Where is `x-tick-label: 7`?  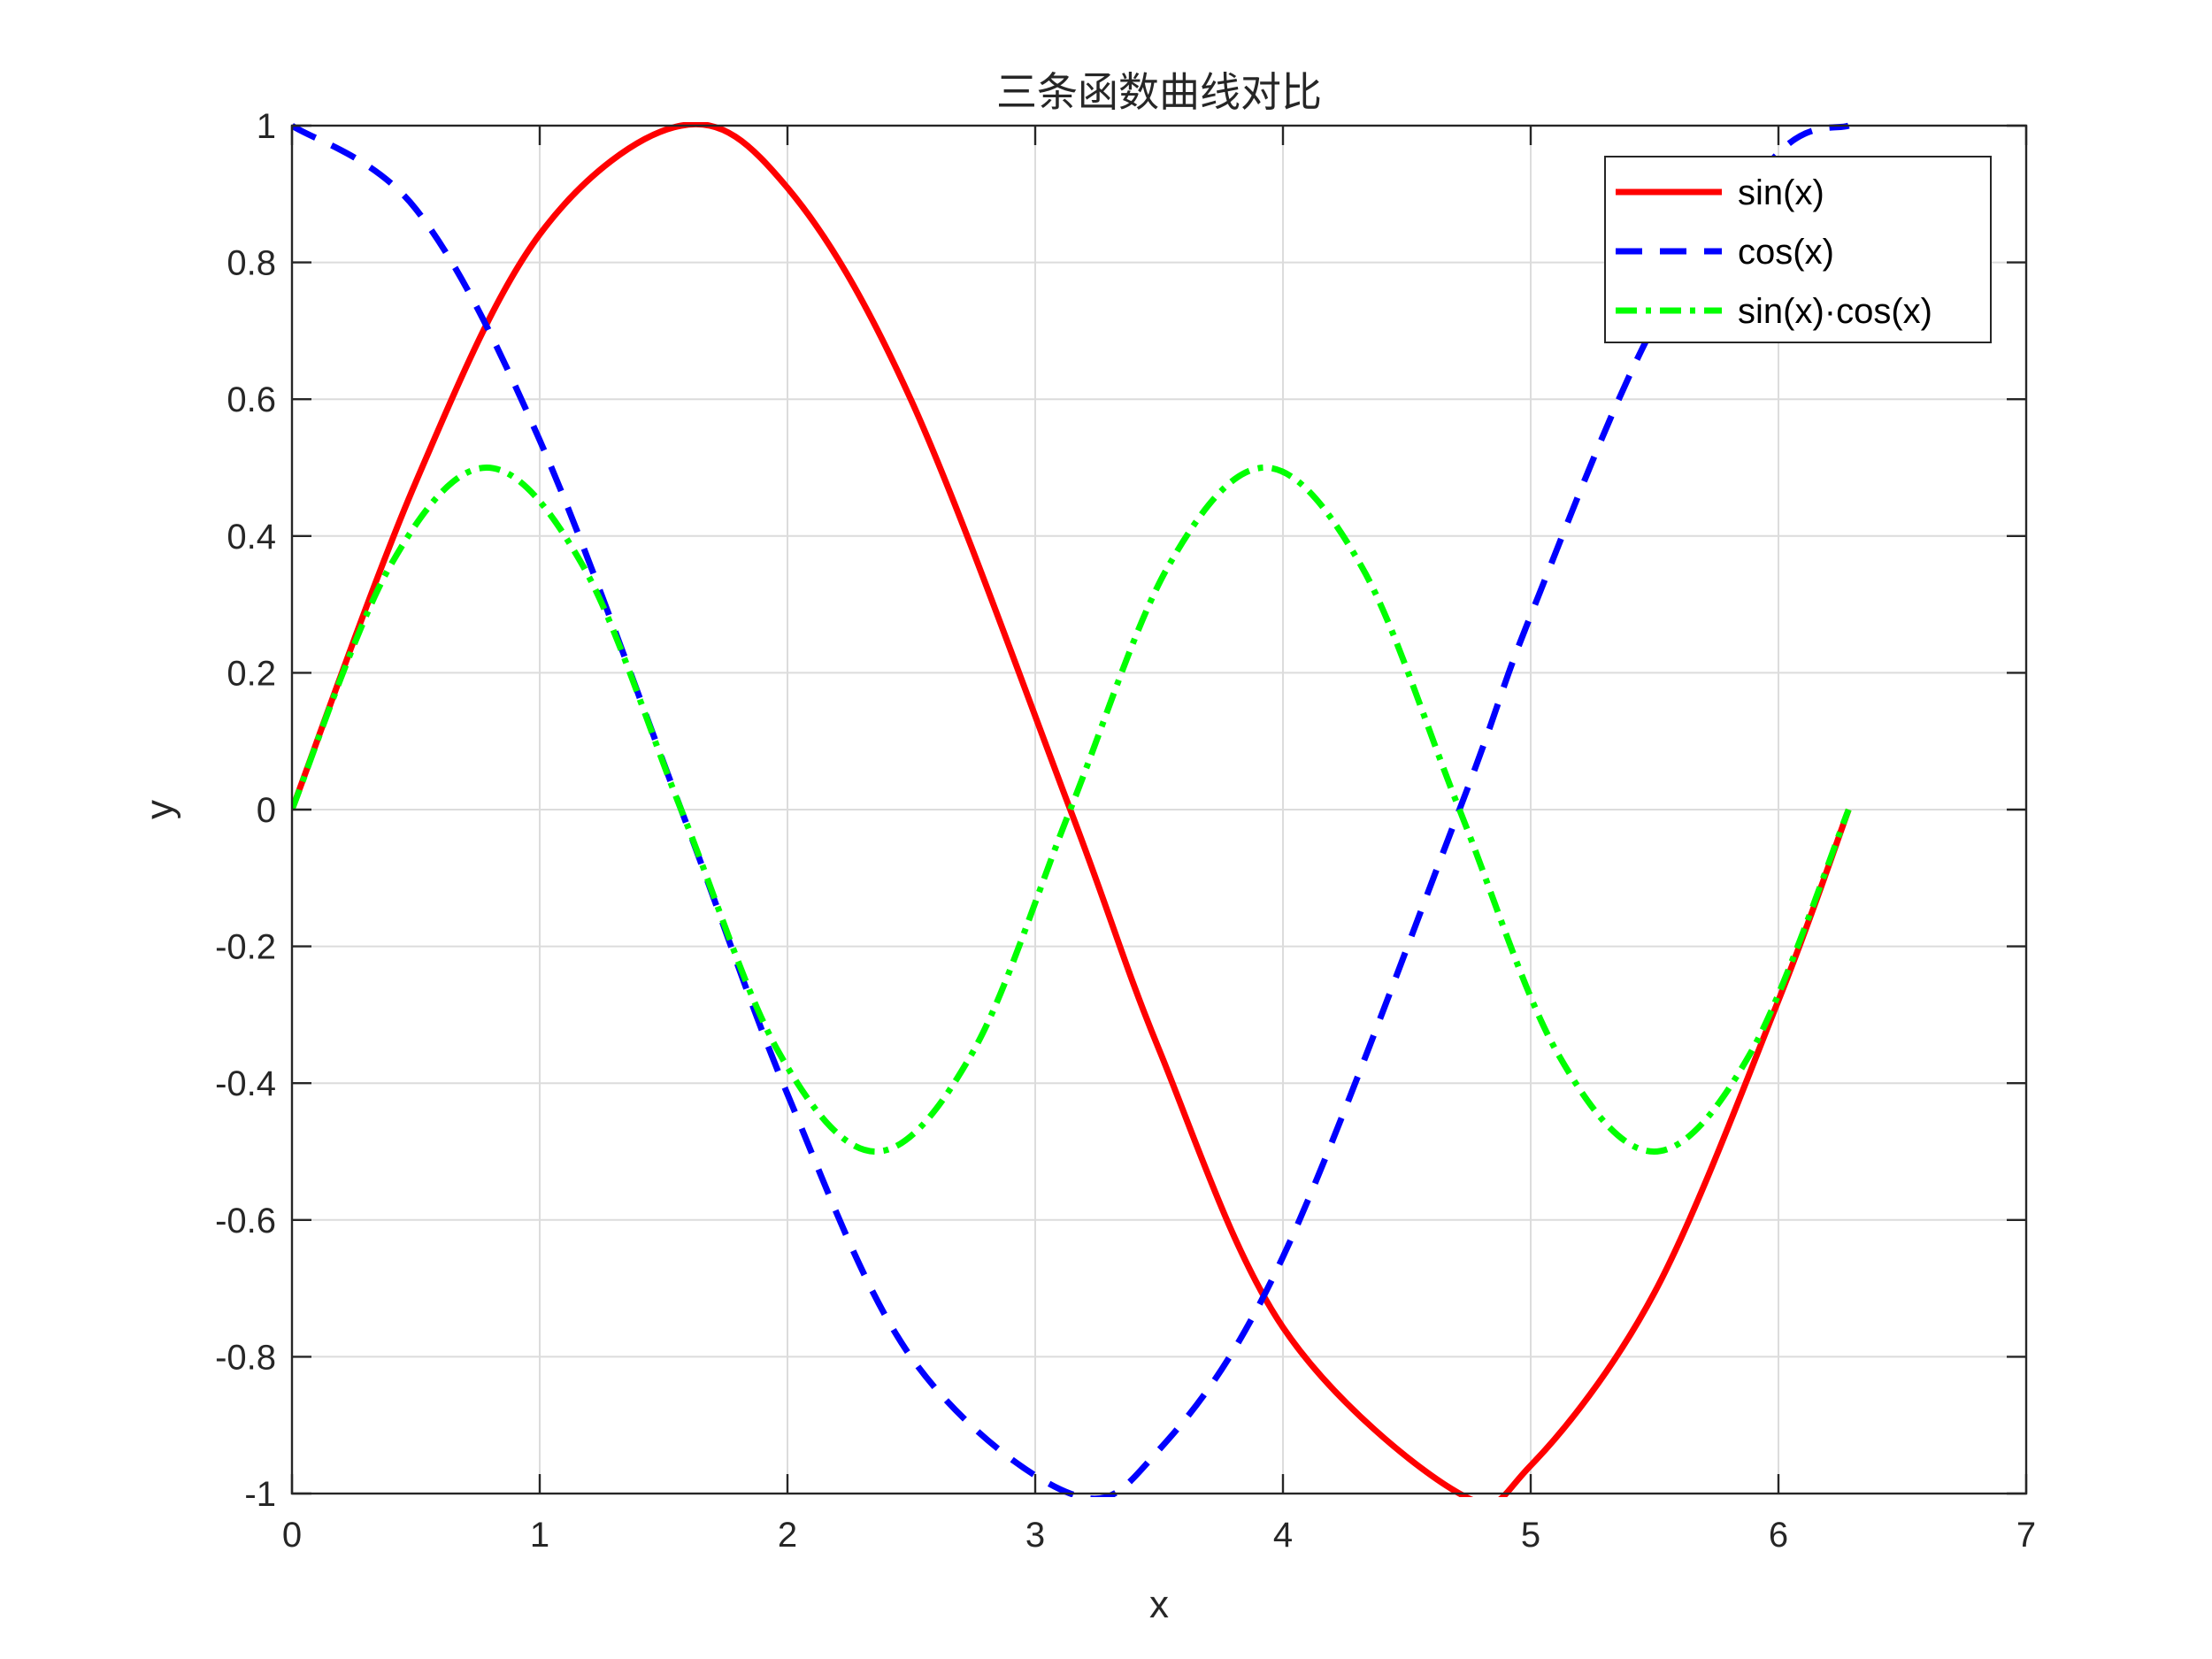 x-tick-label: 7 is located at coordinates (2026, 1536).